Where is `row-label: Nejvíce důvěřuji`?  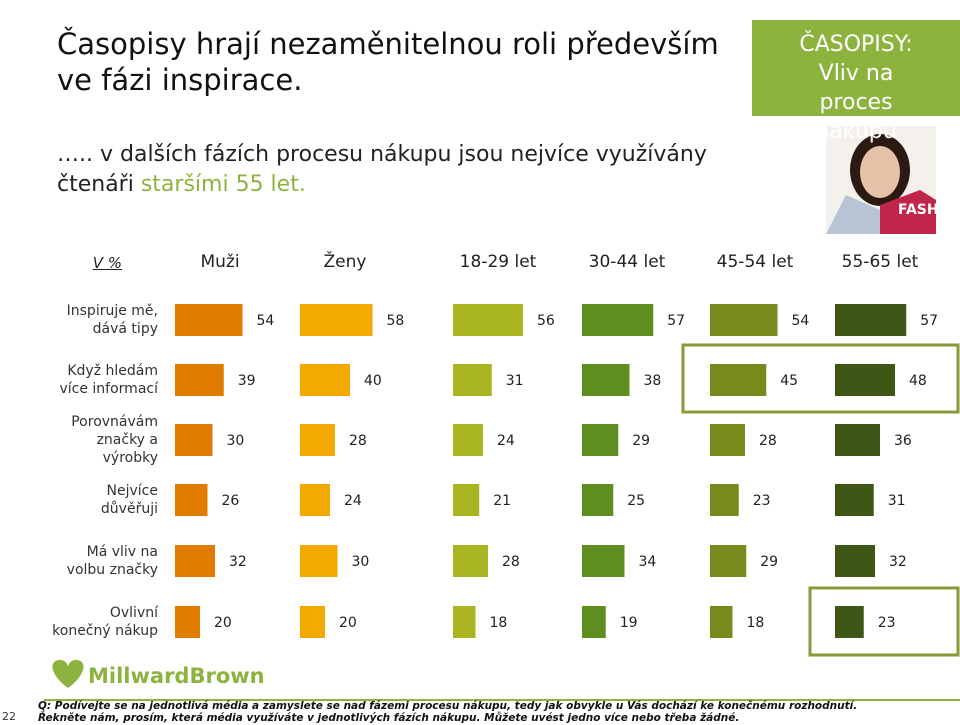 row-label: Nejvíce důvěřuji is located at coordinates (129, 500).